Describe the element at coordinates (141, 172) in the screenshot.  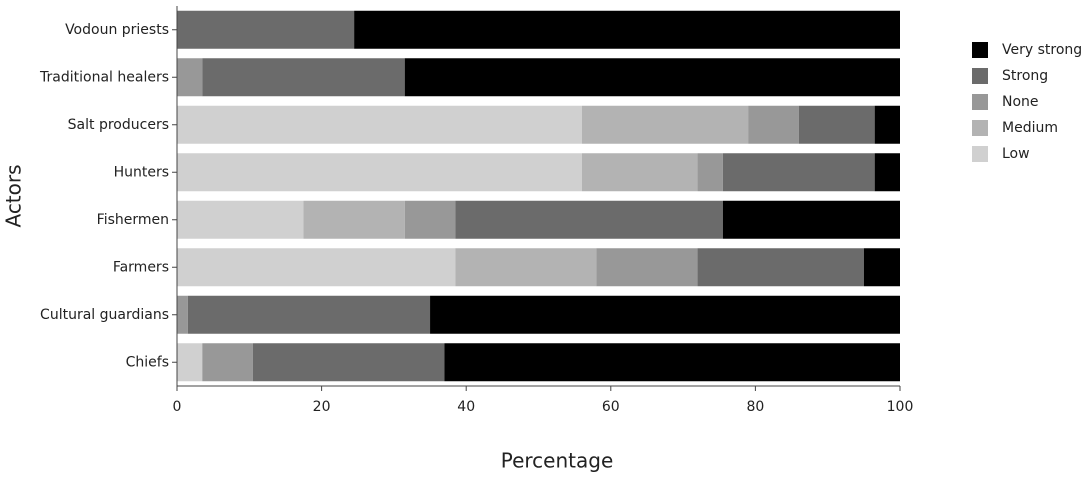
I see `y-tick-label: Hunters` at that location.